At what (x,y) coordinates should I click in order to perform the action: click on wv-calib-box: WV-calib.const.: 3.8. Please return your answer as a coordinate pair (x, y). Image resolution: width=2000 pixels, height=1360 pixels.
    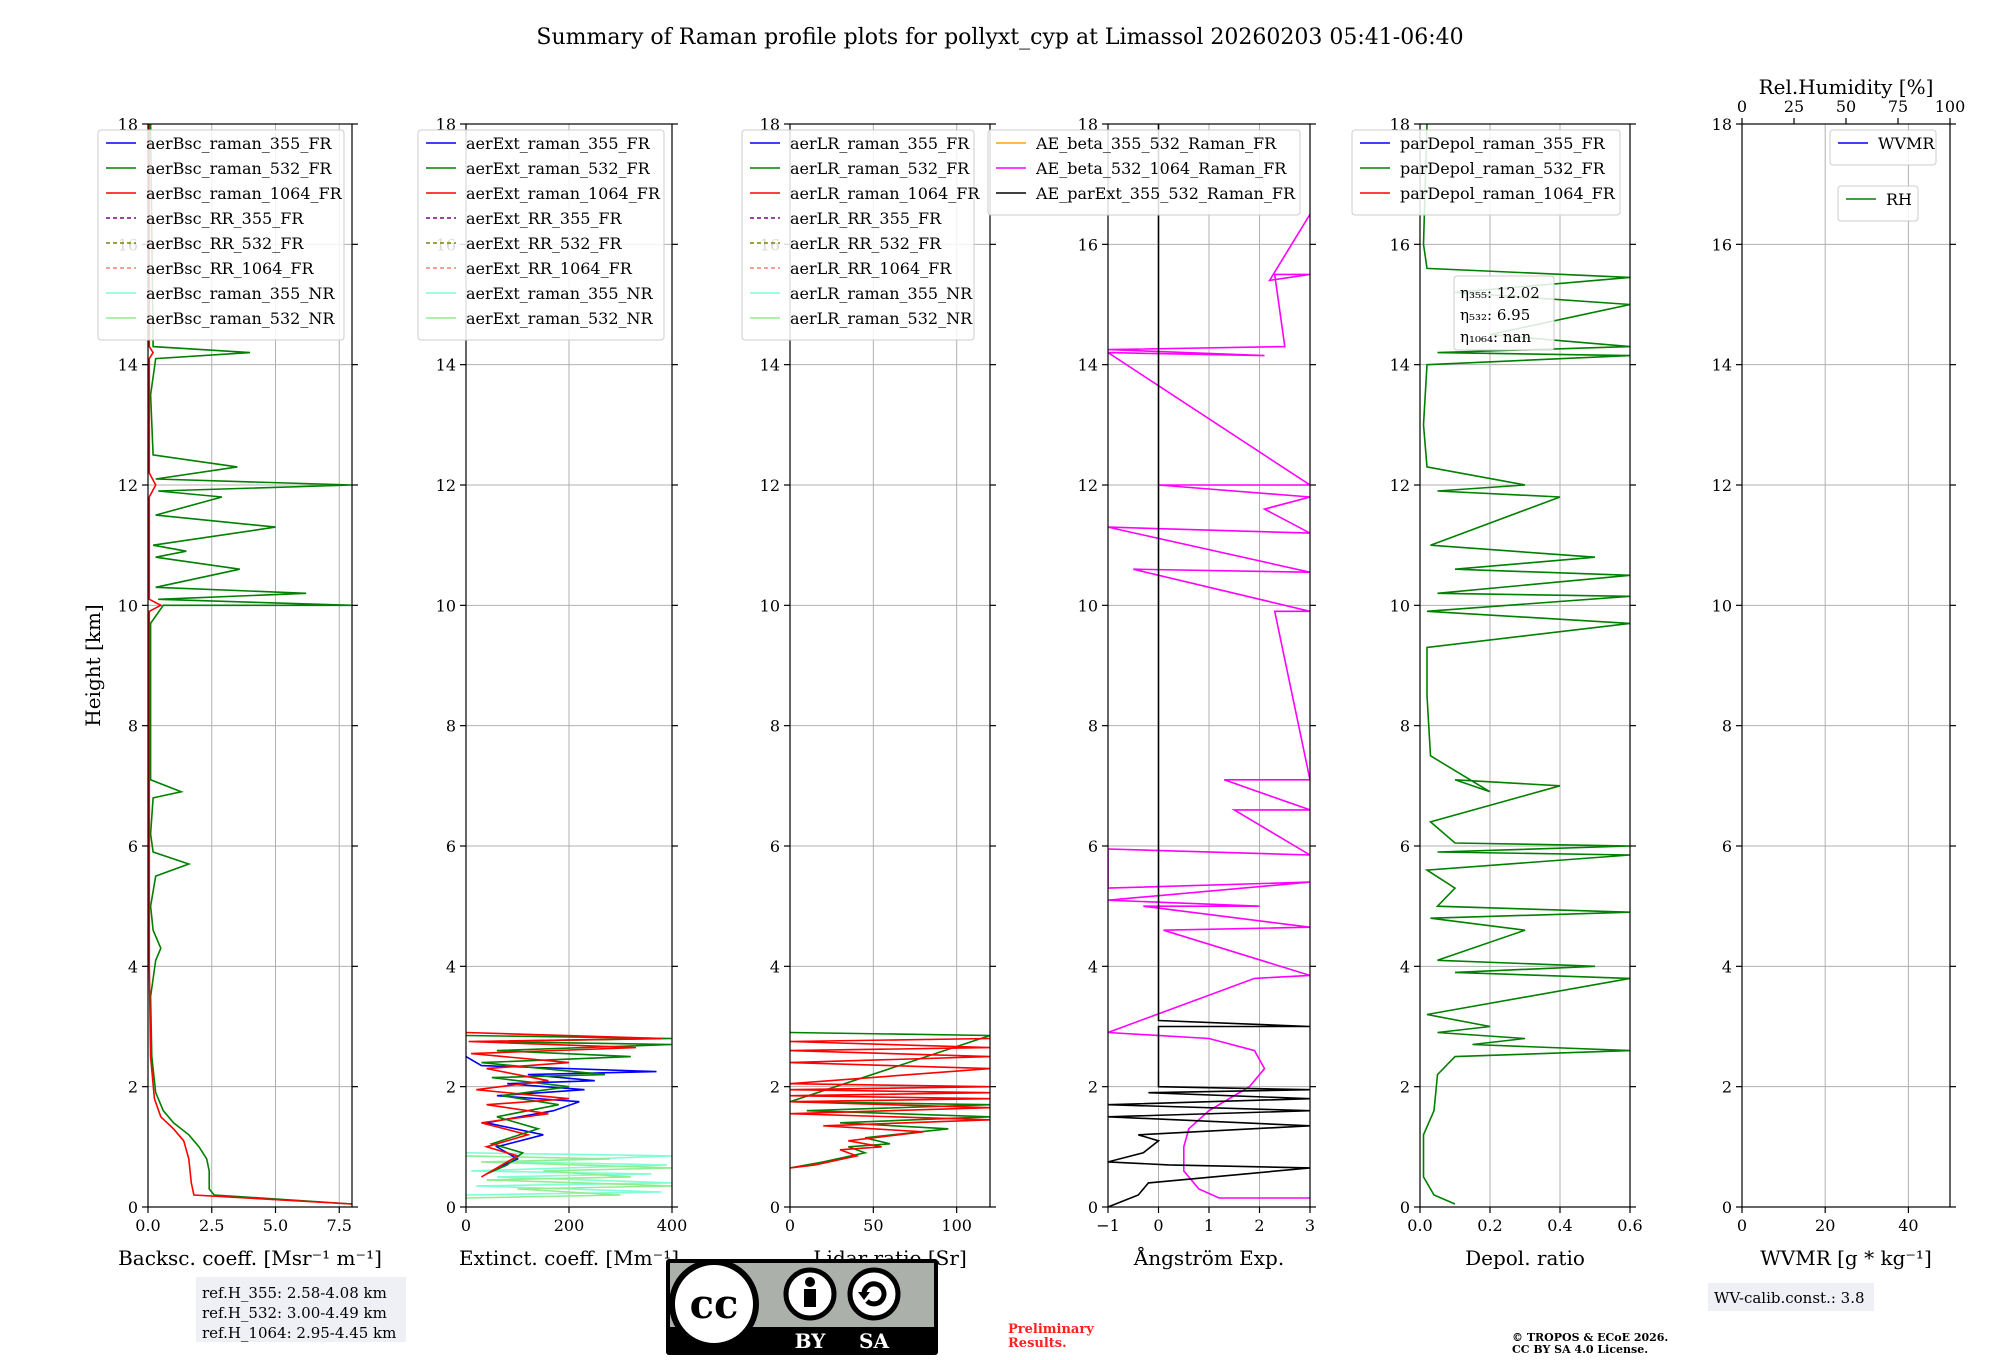
    Looking at the image, I should click on (1791, 1297).